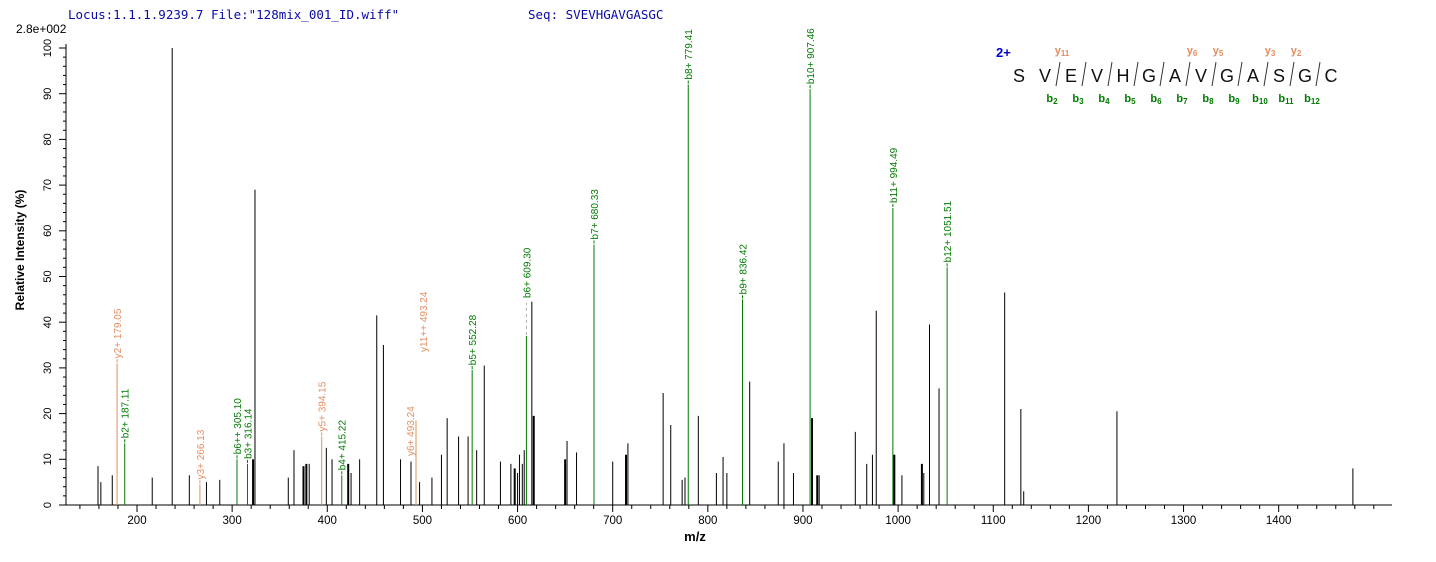 Image resolution: width=1436 pixels, height=562 pixels. I want to click on sequence-residue: C, so click(1331, 76).